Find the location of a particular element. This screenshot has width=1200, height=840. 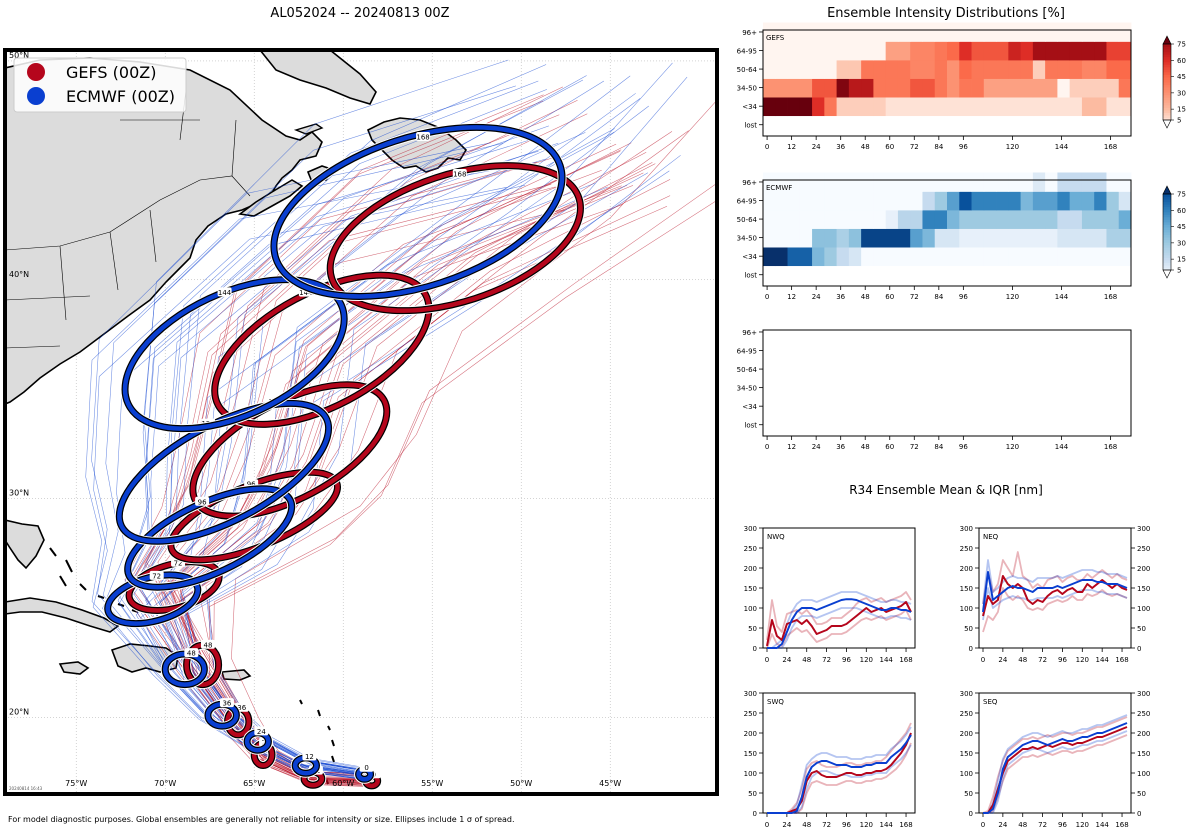

heatmap-frame is located at coordinates (947, 233).